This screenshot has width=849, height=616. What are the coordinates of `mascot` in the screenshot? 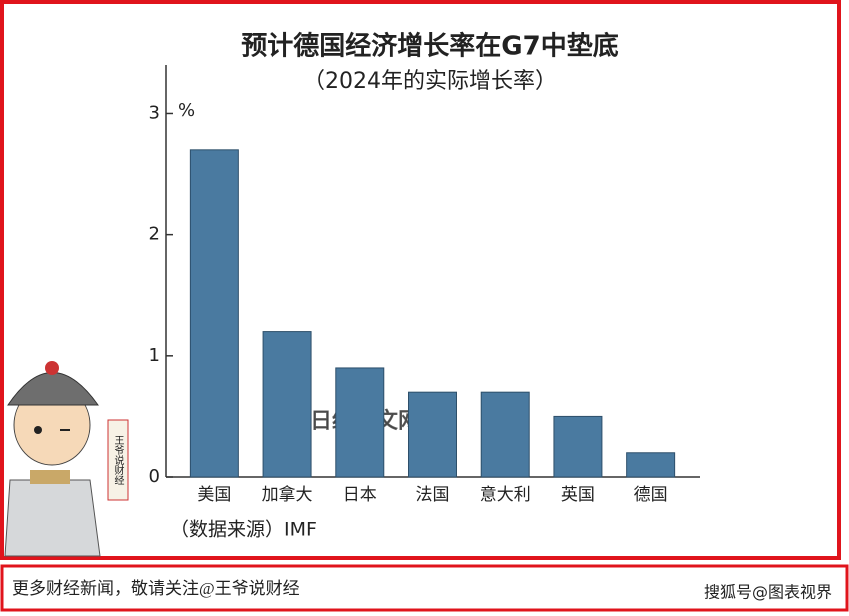 It's located at (52, 459).